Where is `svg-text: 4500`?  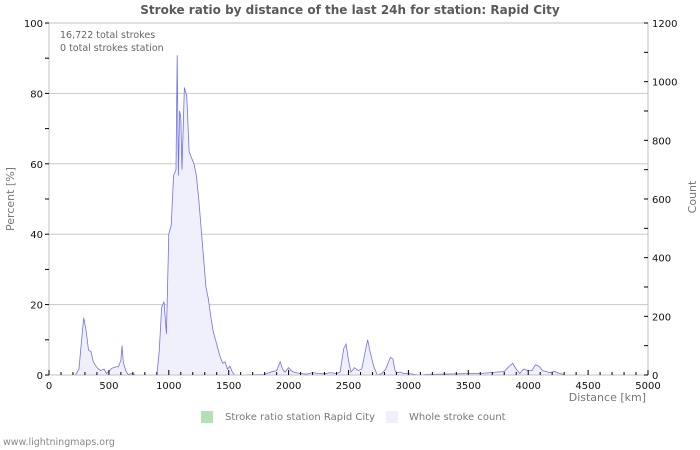 svg-text: 4500 is located at coordinates (587, 386).